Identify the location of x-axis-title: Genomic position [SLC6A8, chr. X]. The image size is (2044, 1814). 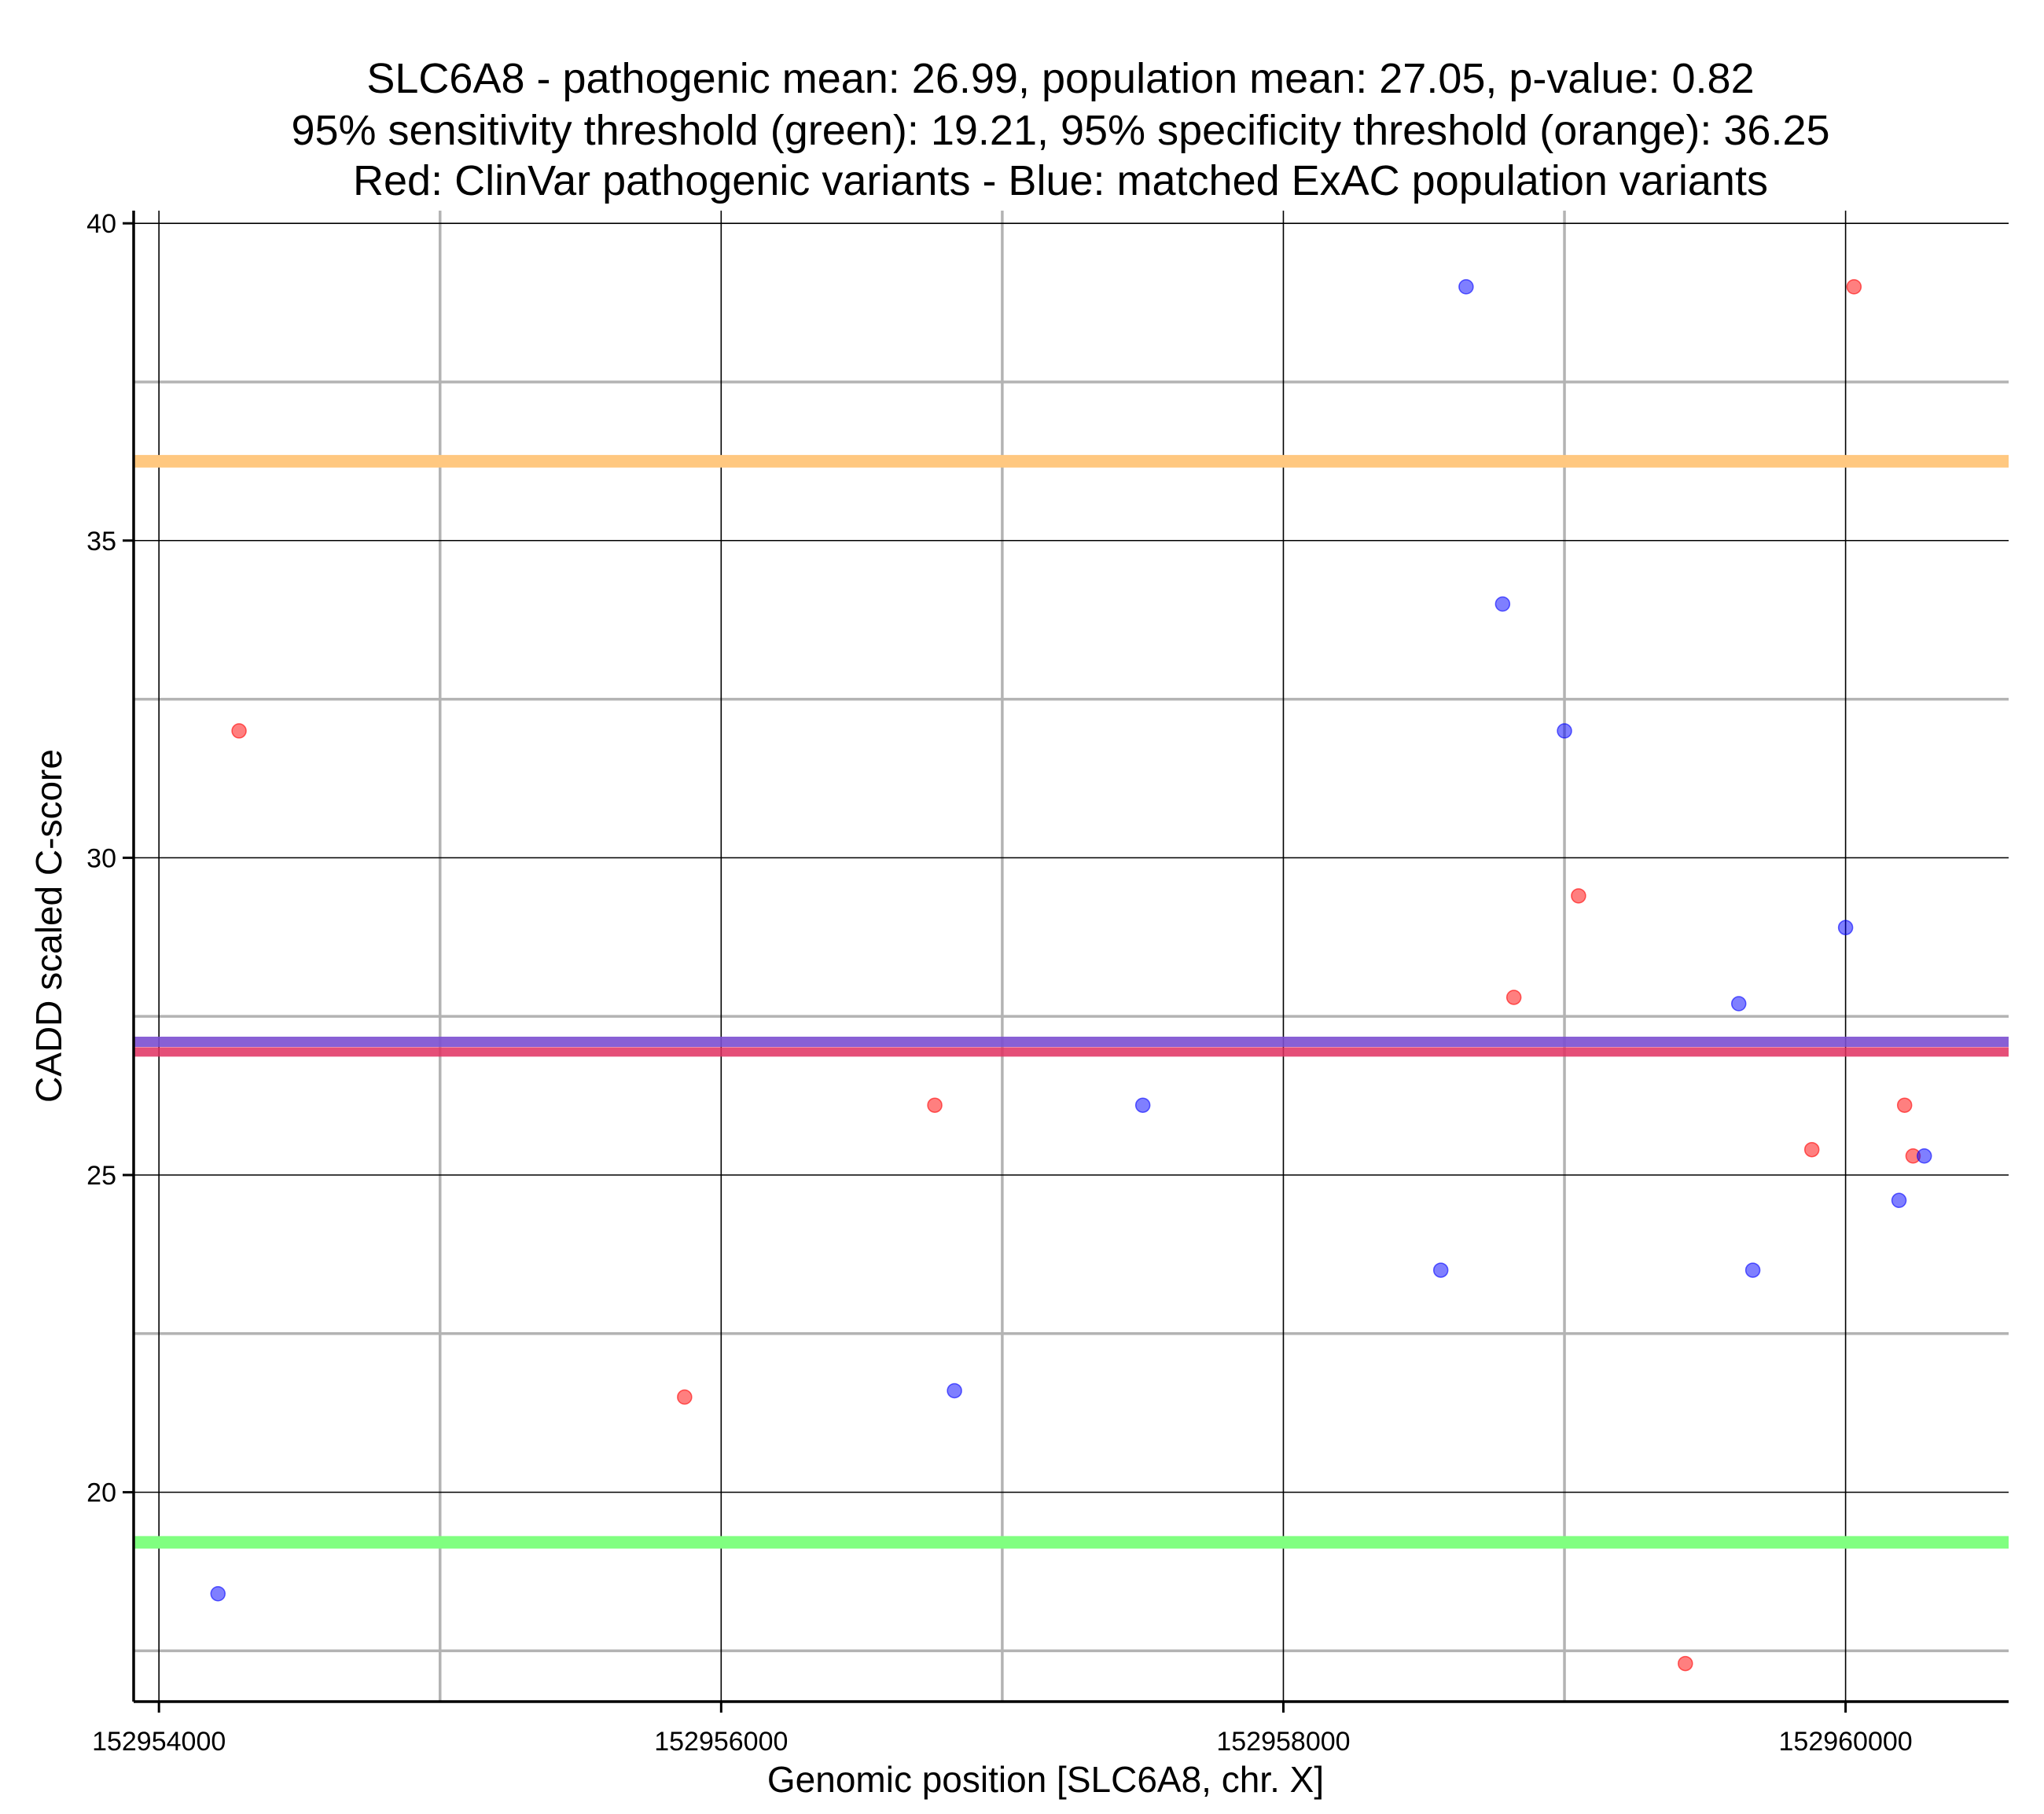
(1045, 1779).